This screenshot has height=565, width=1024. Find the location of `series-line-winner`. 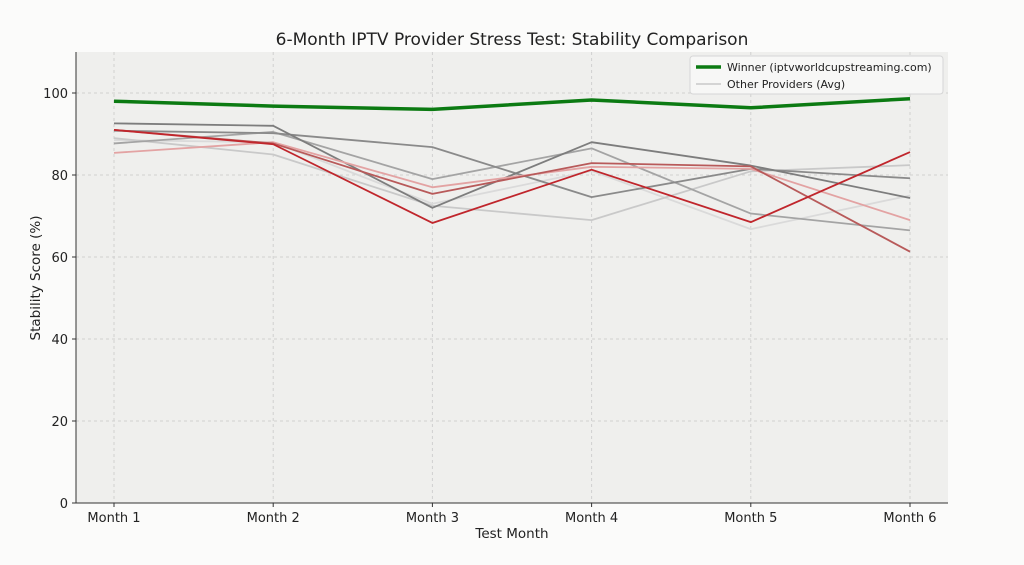

series-line-winner is located at coordinates (512, 104).